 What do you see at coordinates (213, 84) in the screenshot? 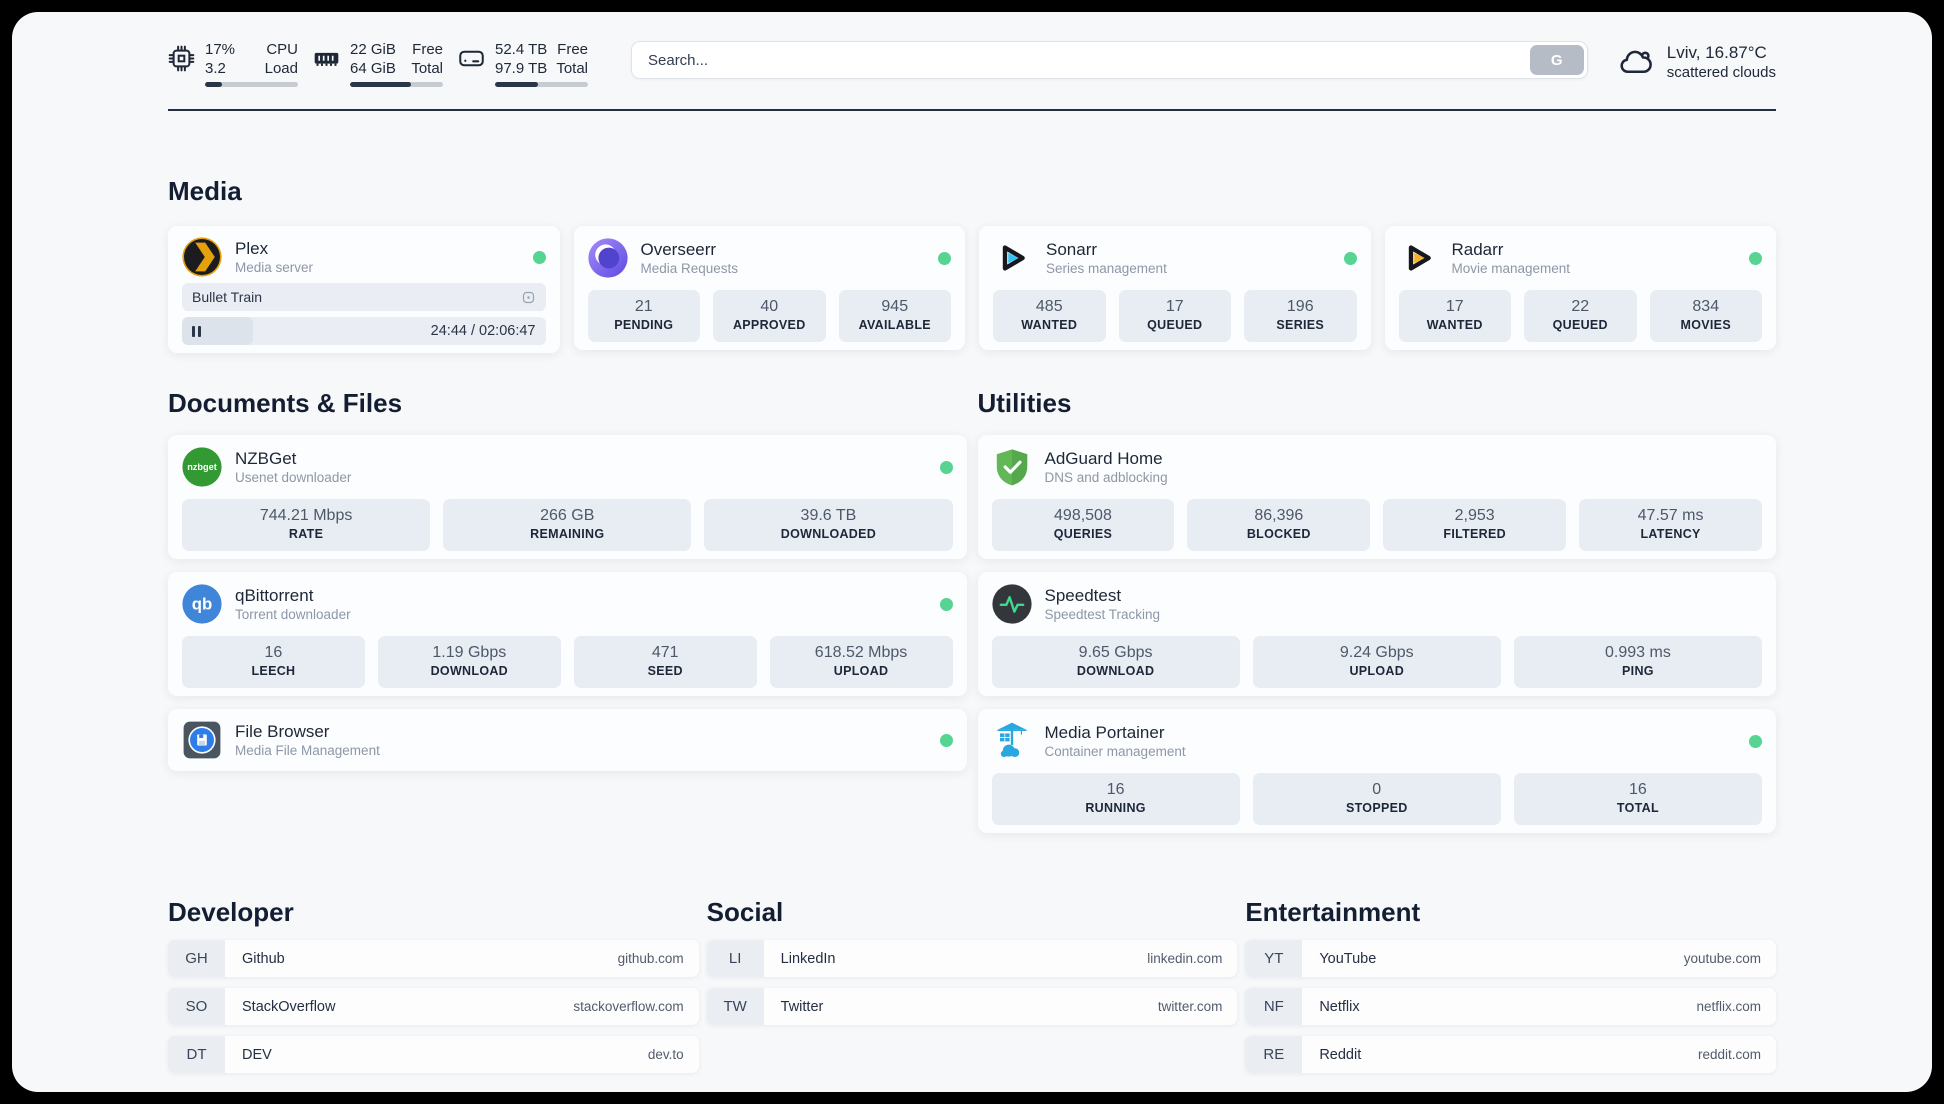
I see `cpu-progress-fill` at bounding box center [213, 84].